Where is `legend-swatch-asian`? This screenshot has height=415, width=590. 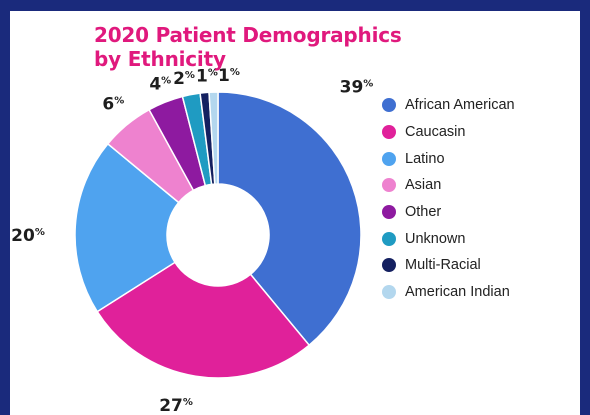 legend-swatch-asian is located at coordinates (389, 185).